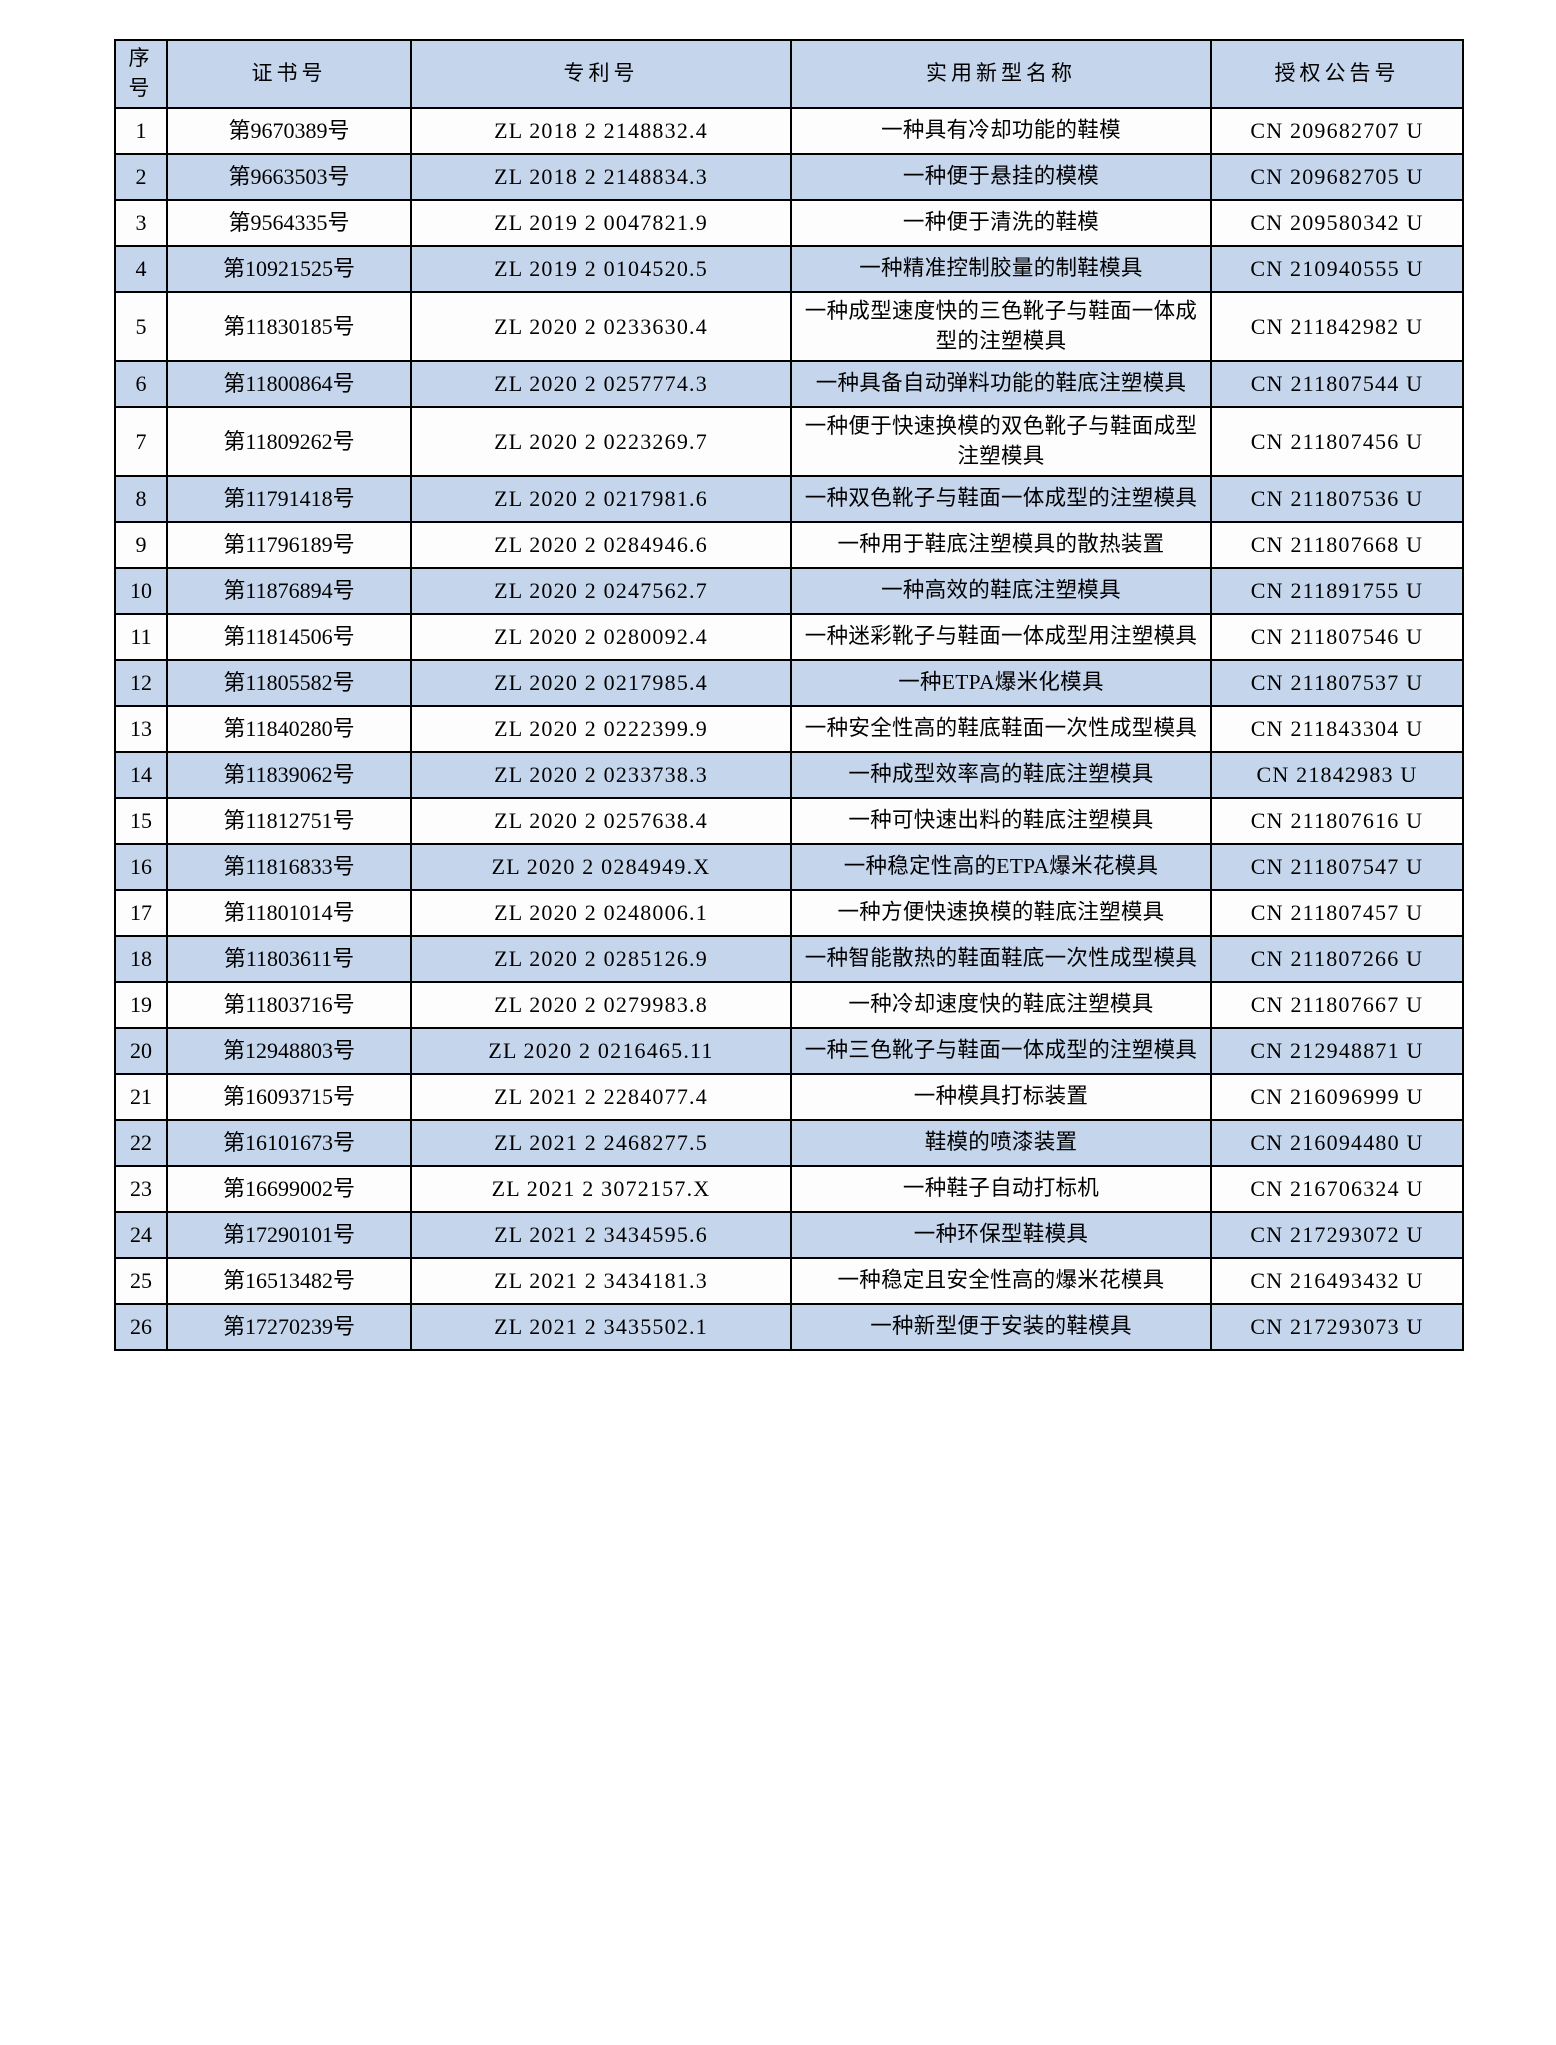 This screenshot has height=2045, width=1556. Describe the element at coordinates (289, 1280) in the screenshot. I see `cell-certificate-number: 第16513482号` at that location.